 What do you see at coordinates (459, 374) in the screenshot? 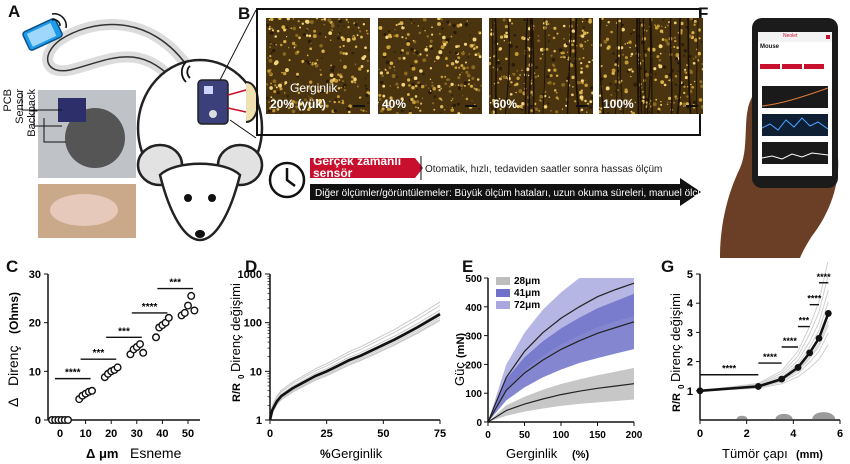
I see `e-ylabel: Güç` at bounding box center [459, 374].